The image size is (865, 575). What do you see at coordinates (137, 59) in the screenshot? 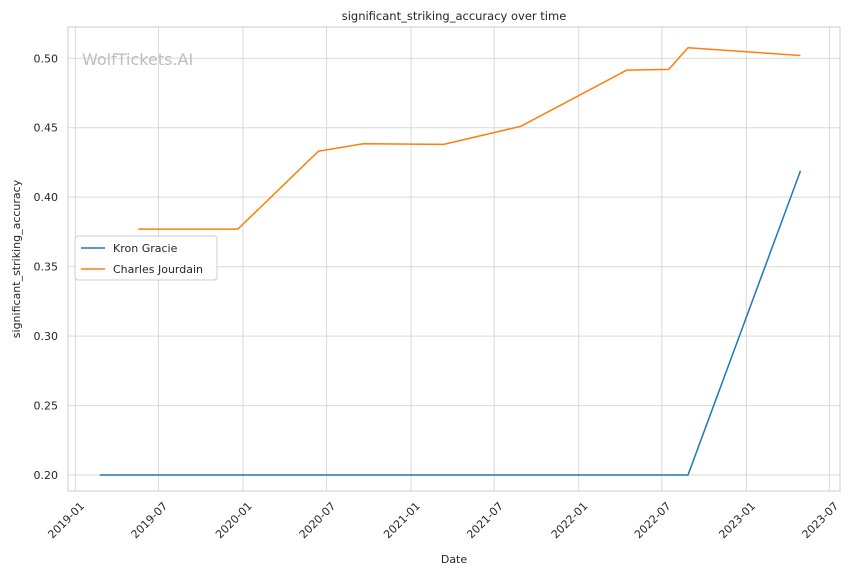
I see `watermark-text: WolfTickets.AI` at bounding box center [137, 59].